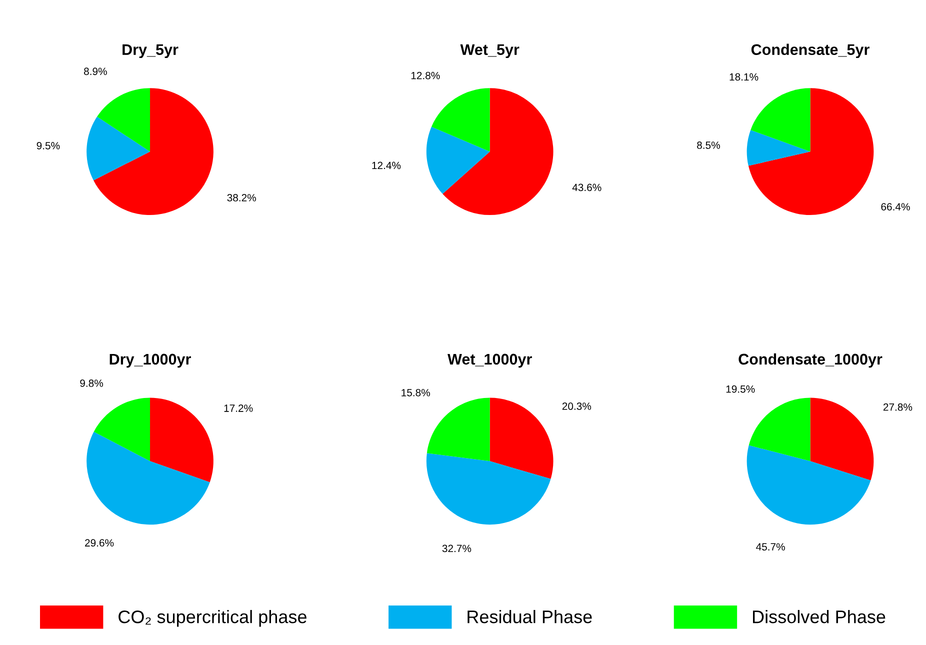 This screenshot has width=926, height=645. What do you see at coordinates (708, 145) in the screenshot?
I see `data-label: 8.5%` at bounding box center [708, 145].